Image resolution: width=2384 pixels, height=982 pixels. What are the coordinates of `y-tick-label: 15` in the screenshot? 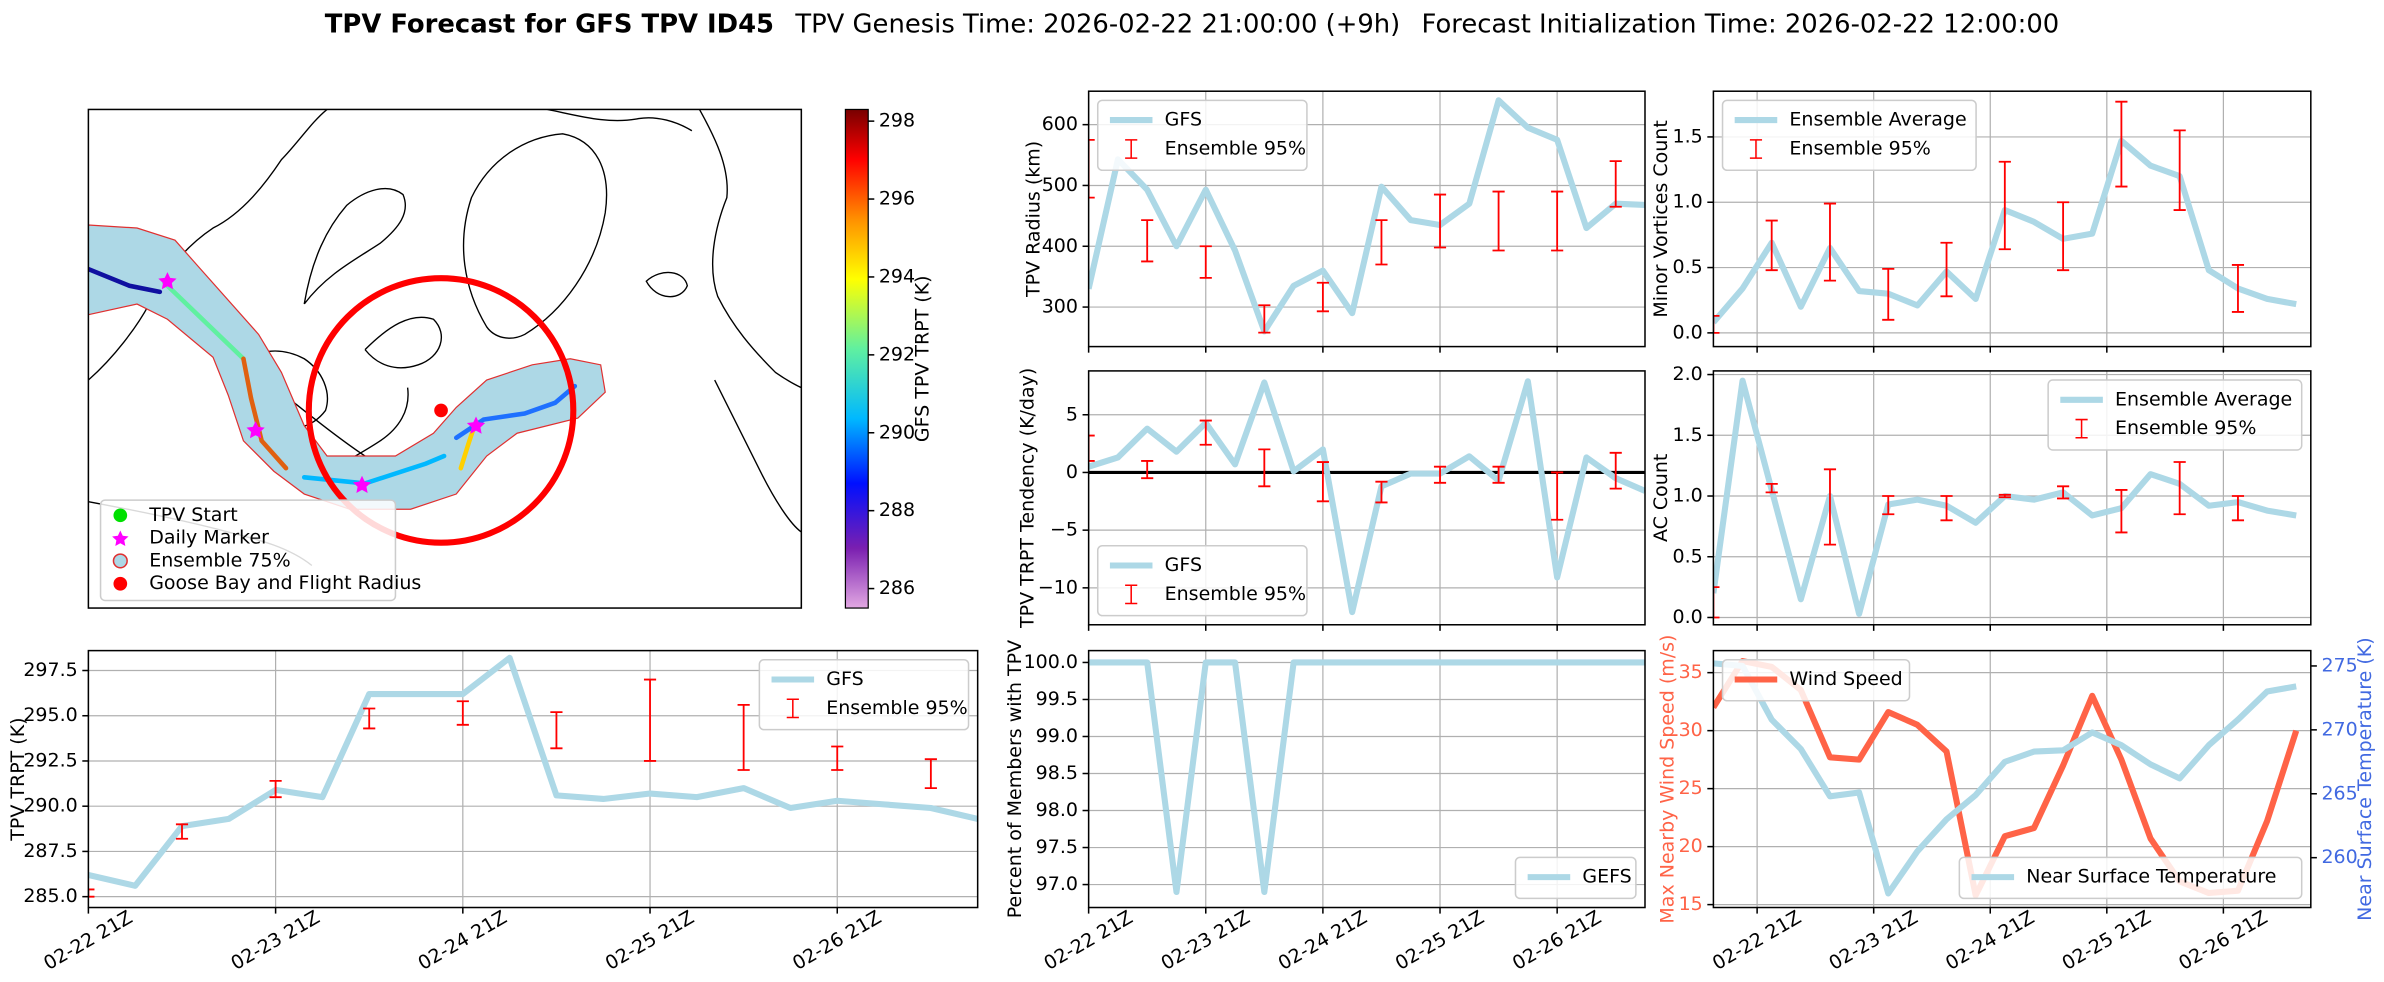 It's located at (1691, 904).